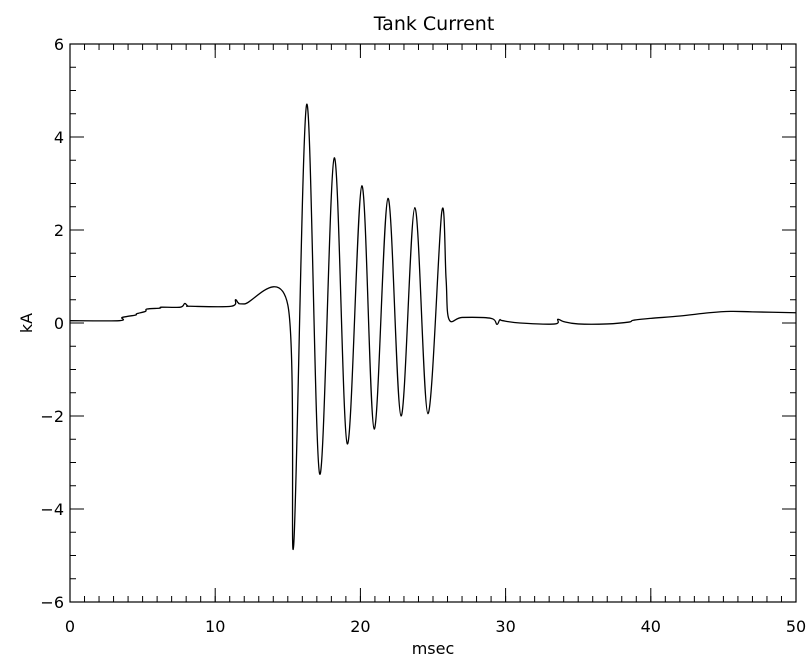 The width and height of the screenshot is (808, 658). Describe the element at coordinates (59, 323) in the screenshot. I see `y-tick-label: 0` at that location.